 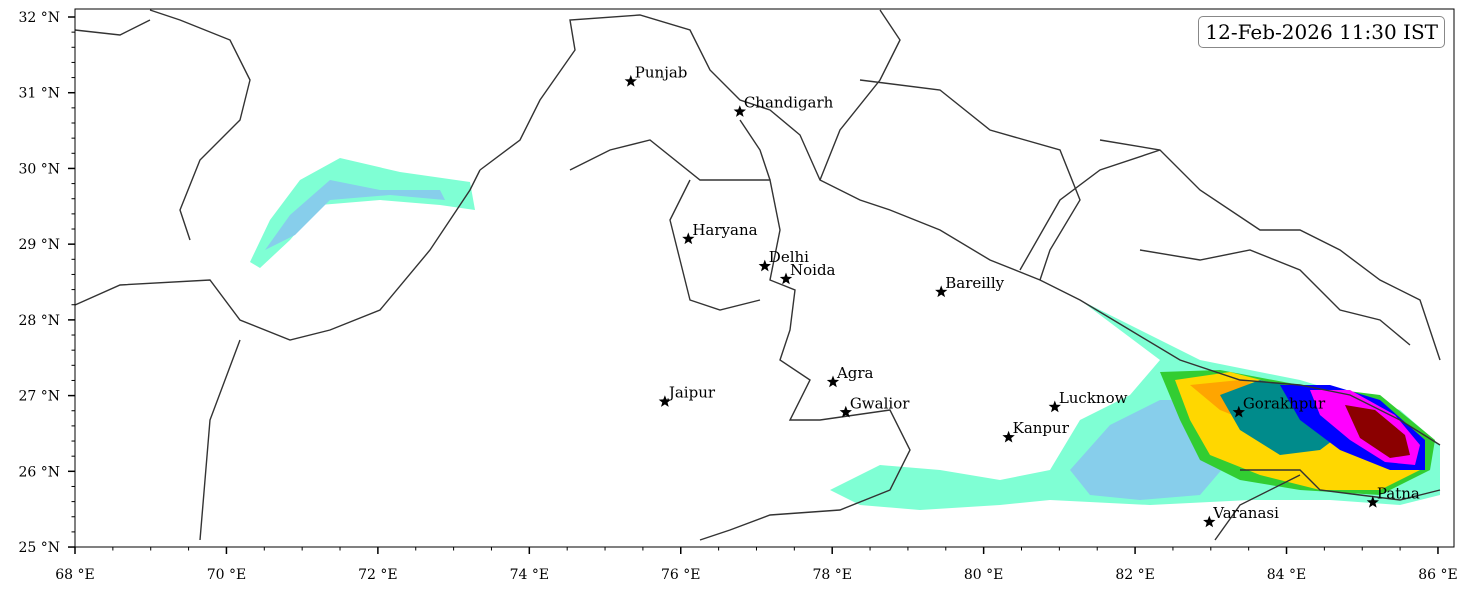 I want to click on city-label: Gorakhpur, so click(x=1284, y=403).